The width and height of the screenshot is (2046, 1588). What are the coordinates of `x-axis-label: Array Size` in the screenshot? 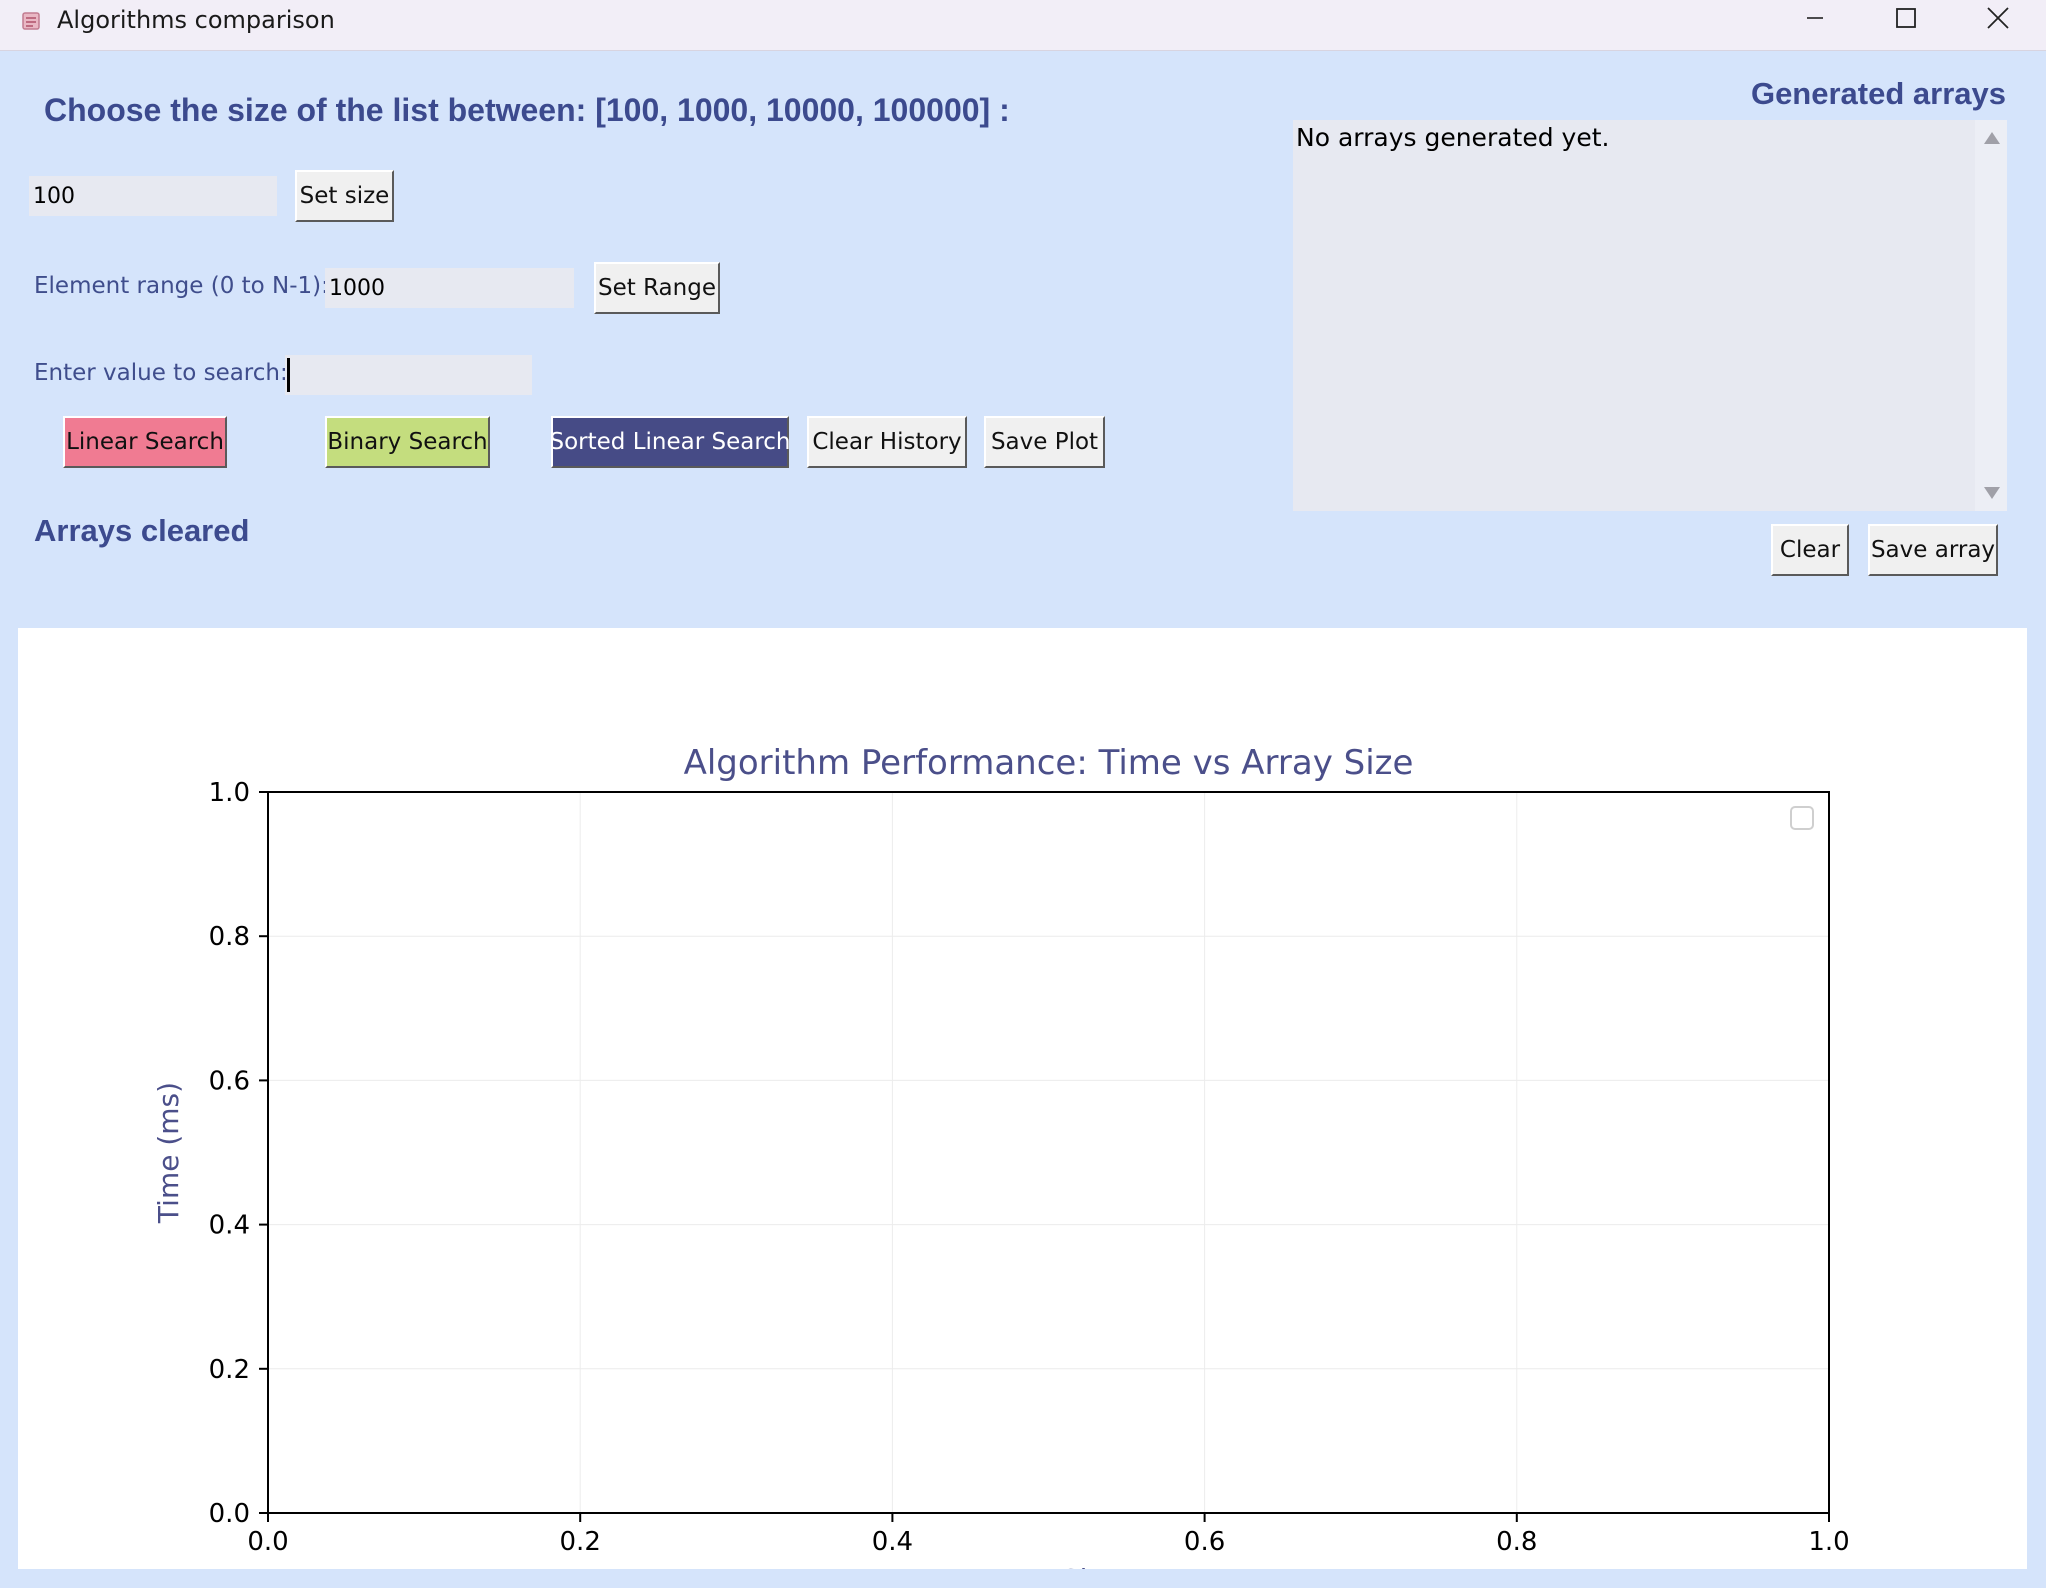 It's located at (1049, 1566).